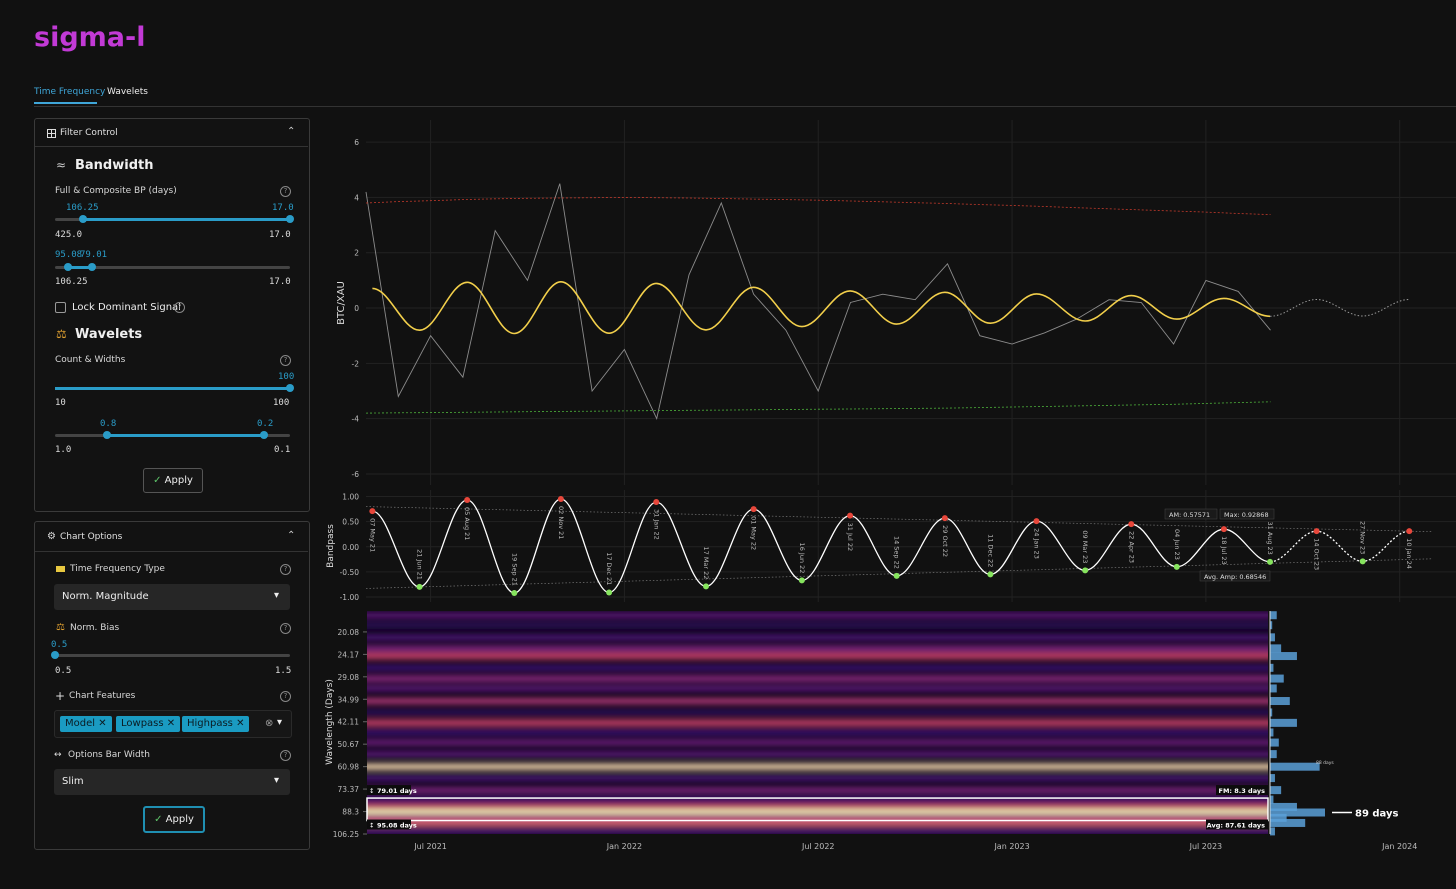  Describe the element at coordinates (349, 699) in the screenshot. I see `y-tick-label: 34.99` at that location.